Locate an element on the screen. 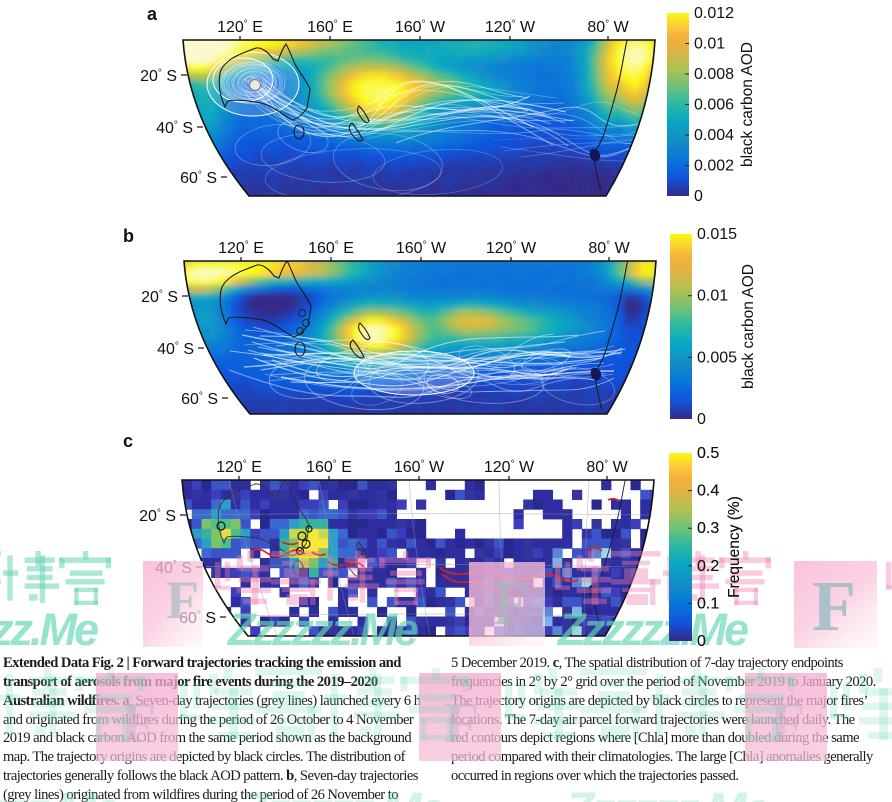  svg-text: 0.4 is located at coordinates (708, 491).